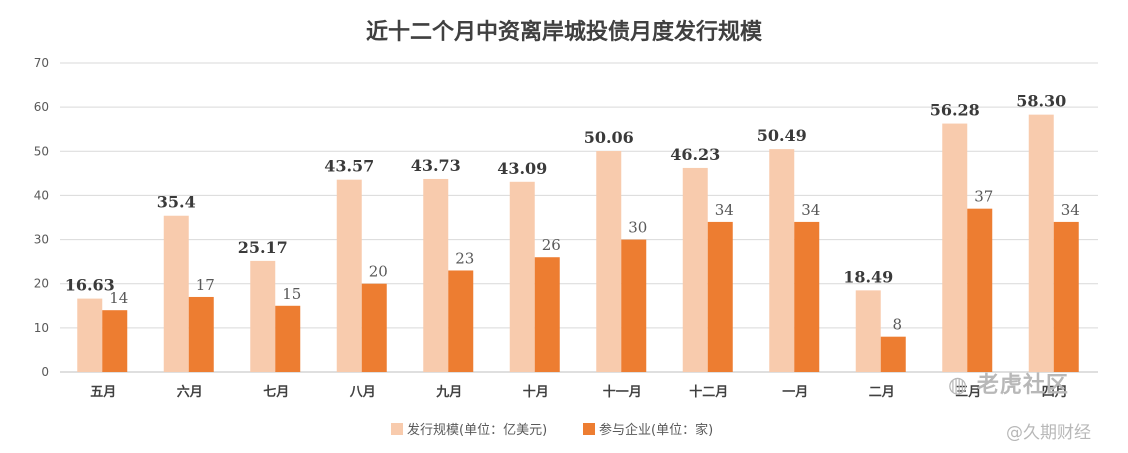 The image size is (1128, 453). What do you see at coordinates (41, 195) in the screenshot?
I see `y-tick-label: 40` at bounding box center [41, 195].